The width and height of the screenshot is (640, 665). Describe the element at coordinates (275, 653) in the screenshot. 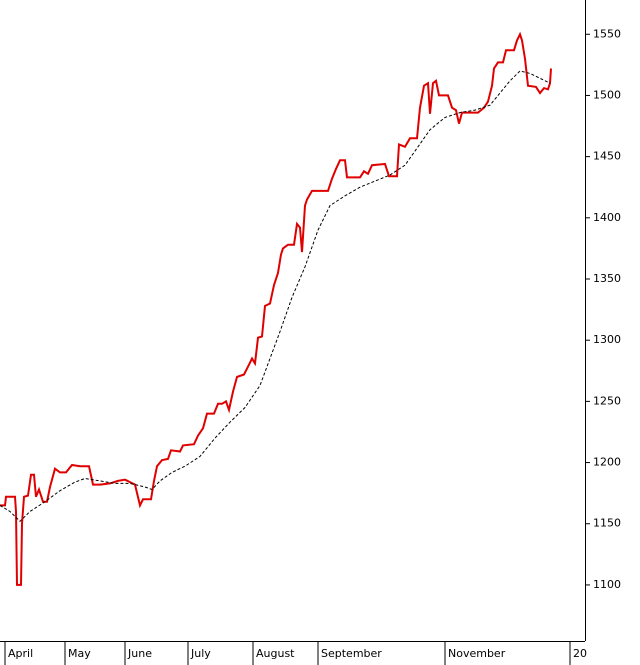

I see `x-tick-label: August` at that location.